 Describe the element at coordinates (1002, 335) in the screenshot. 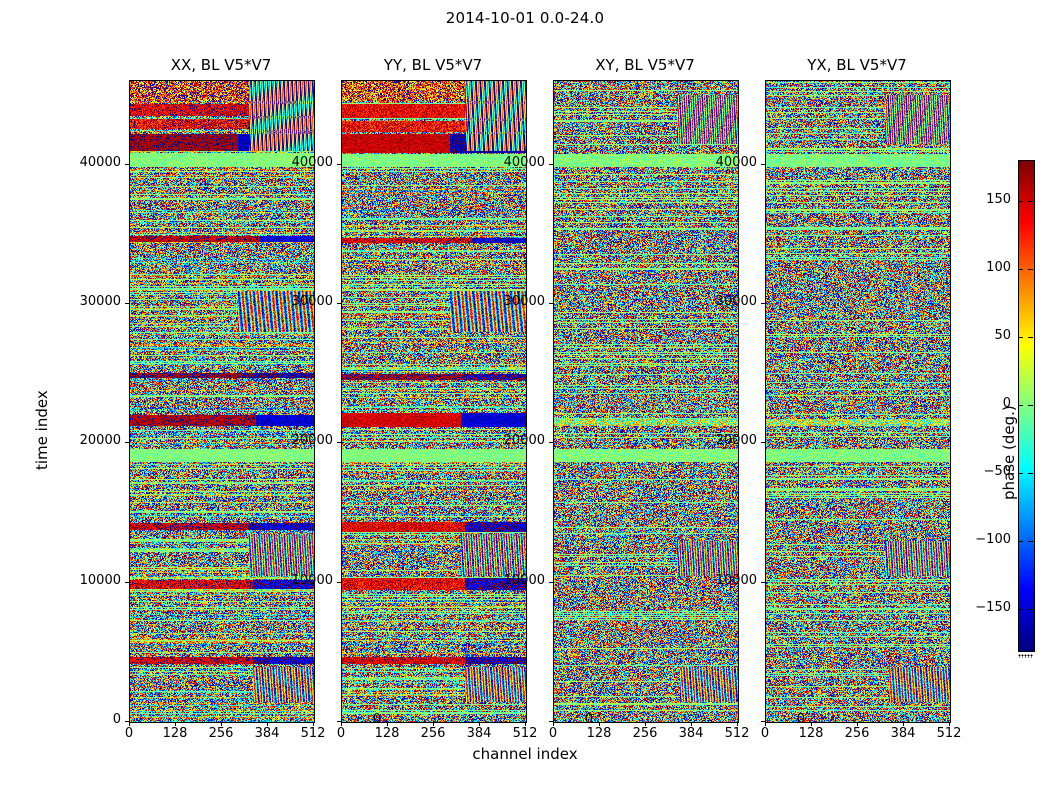

I see `colorbar-tick-label: 50` at that location.